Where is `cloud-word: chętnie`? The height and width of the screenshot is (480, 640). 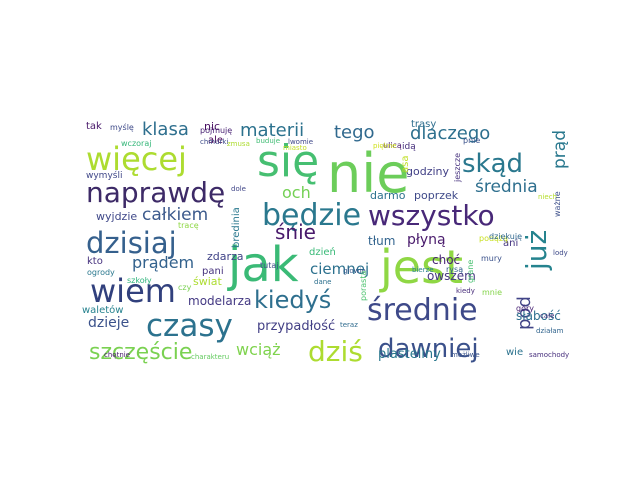 cloud-word: chętnie is located at coordinates (117, 355).